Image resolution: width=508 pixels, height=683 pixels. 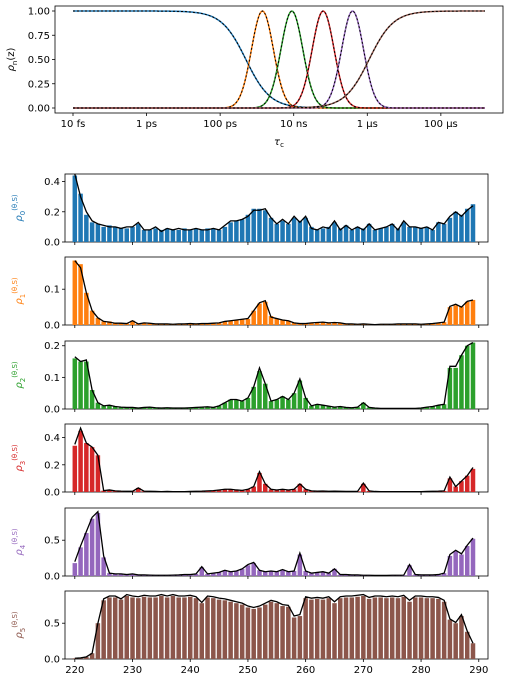 What do you see at coordinates (52, 410) in the screenshot?
I see `y-tick-label: 0.0` at bounding box center [52, 410].